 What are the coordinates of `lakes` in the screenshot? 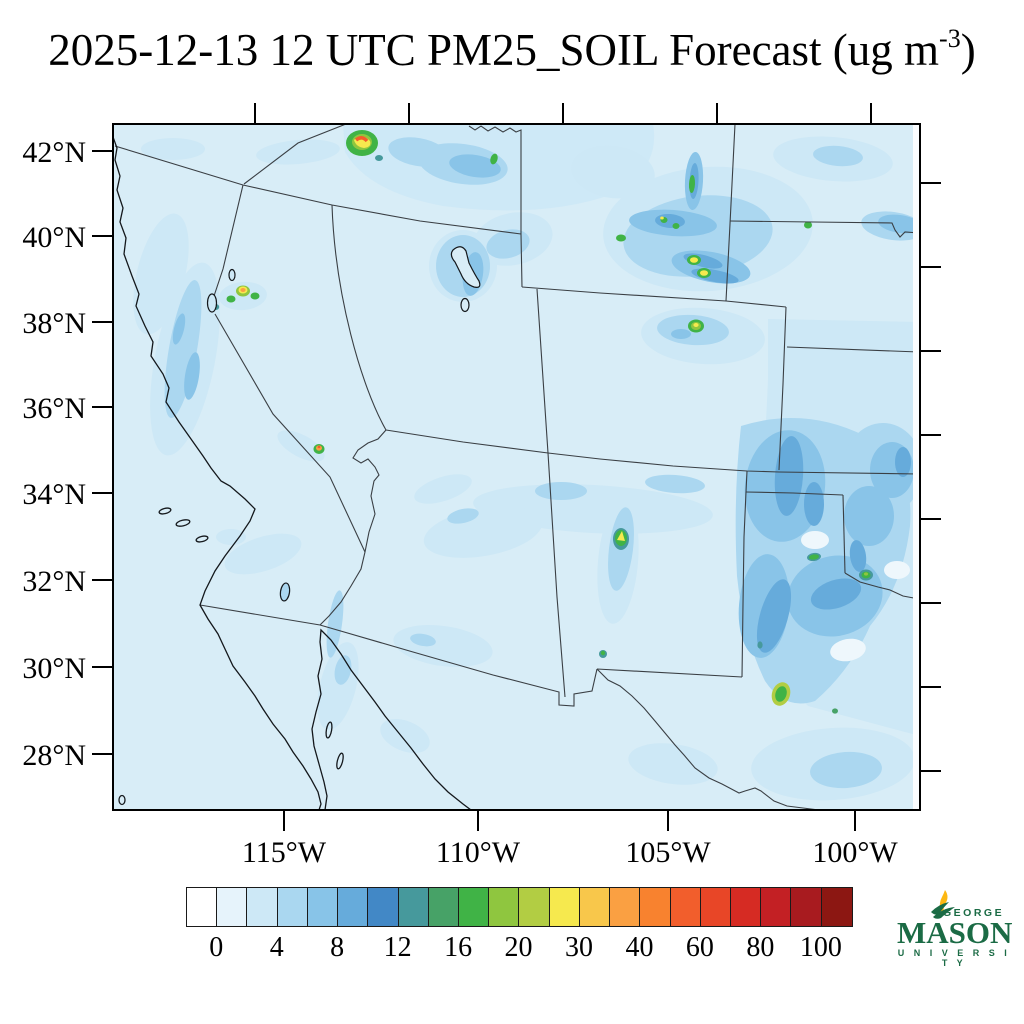 It's located at (343, 424).